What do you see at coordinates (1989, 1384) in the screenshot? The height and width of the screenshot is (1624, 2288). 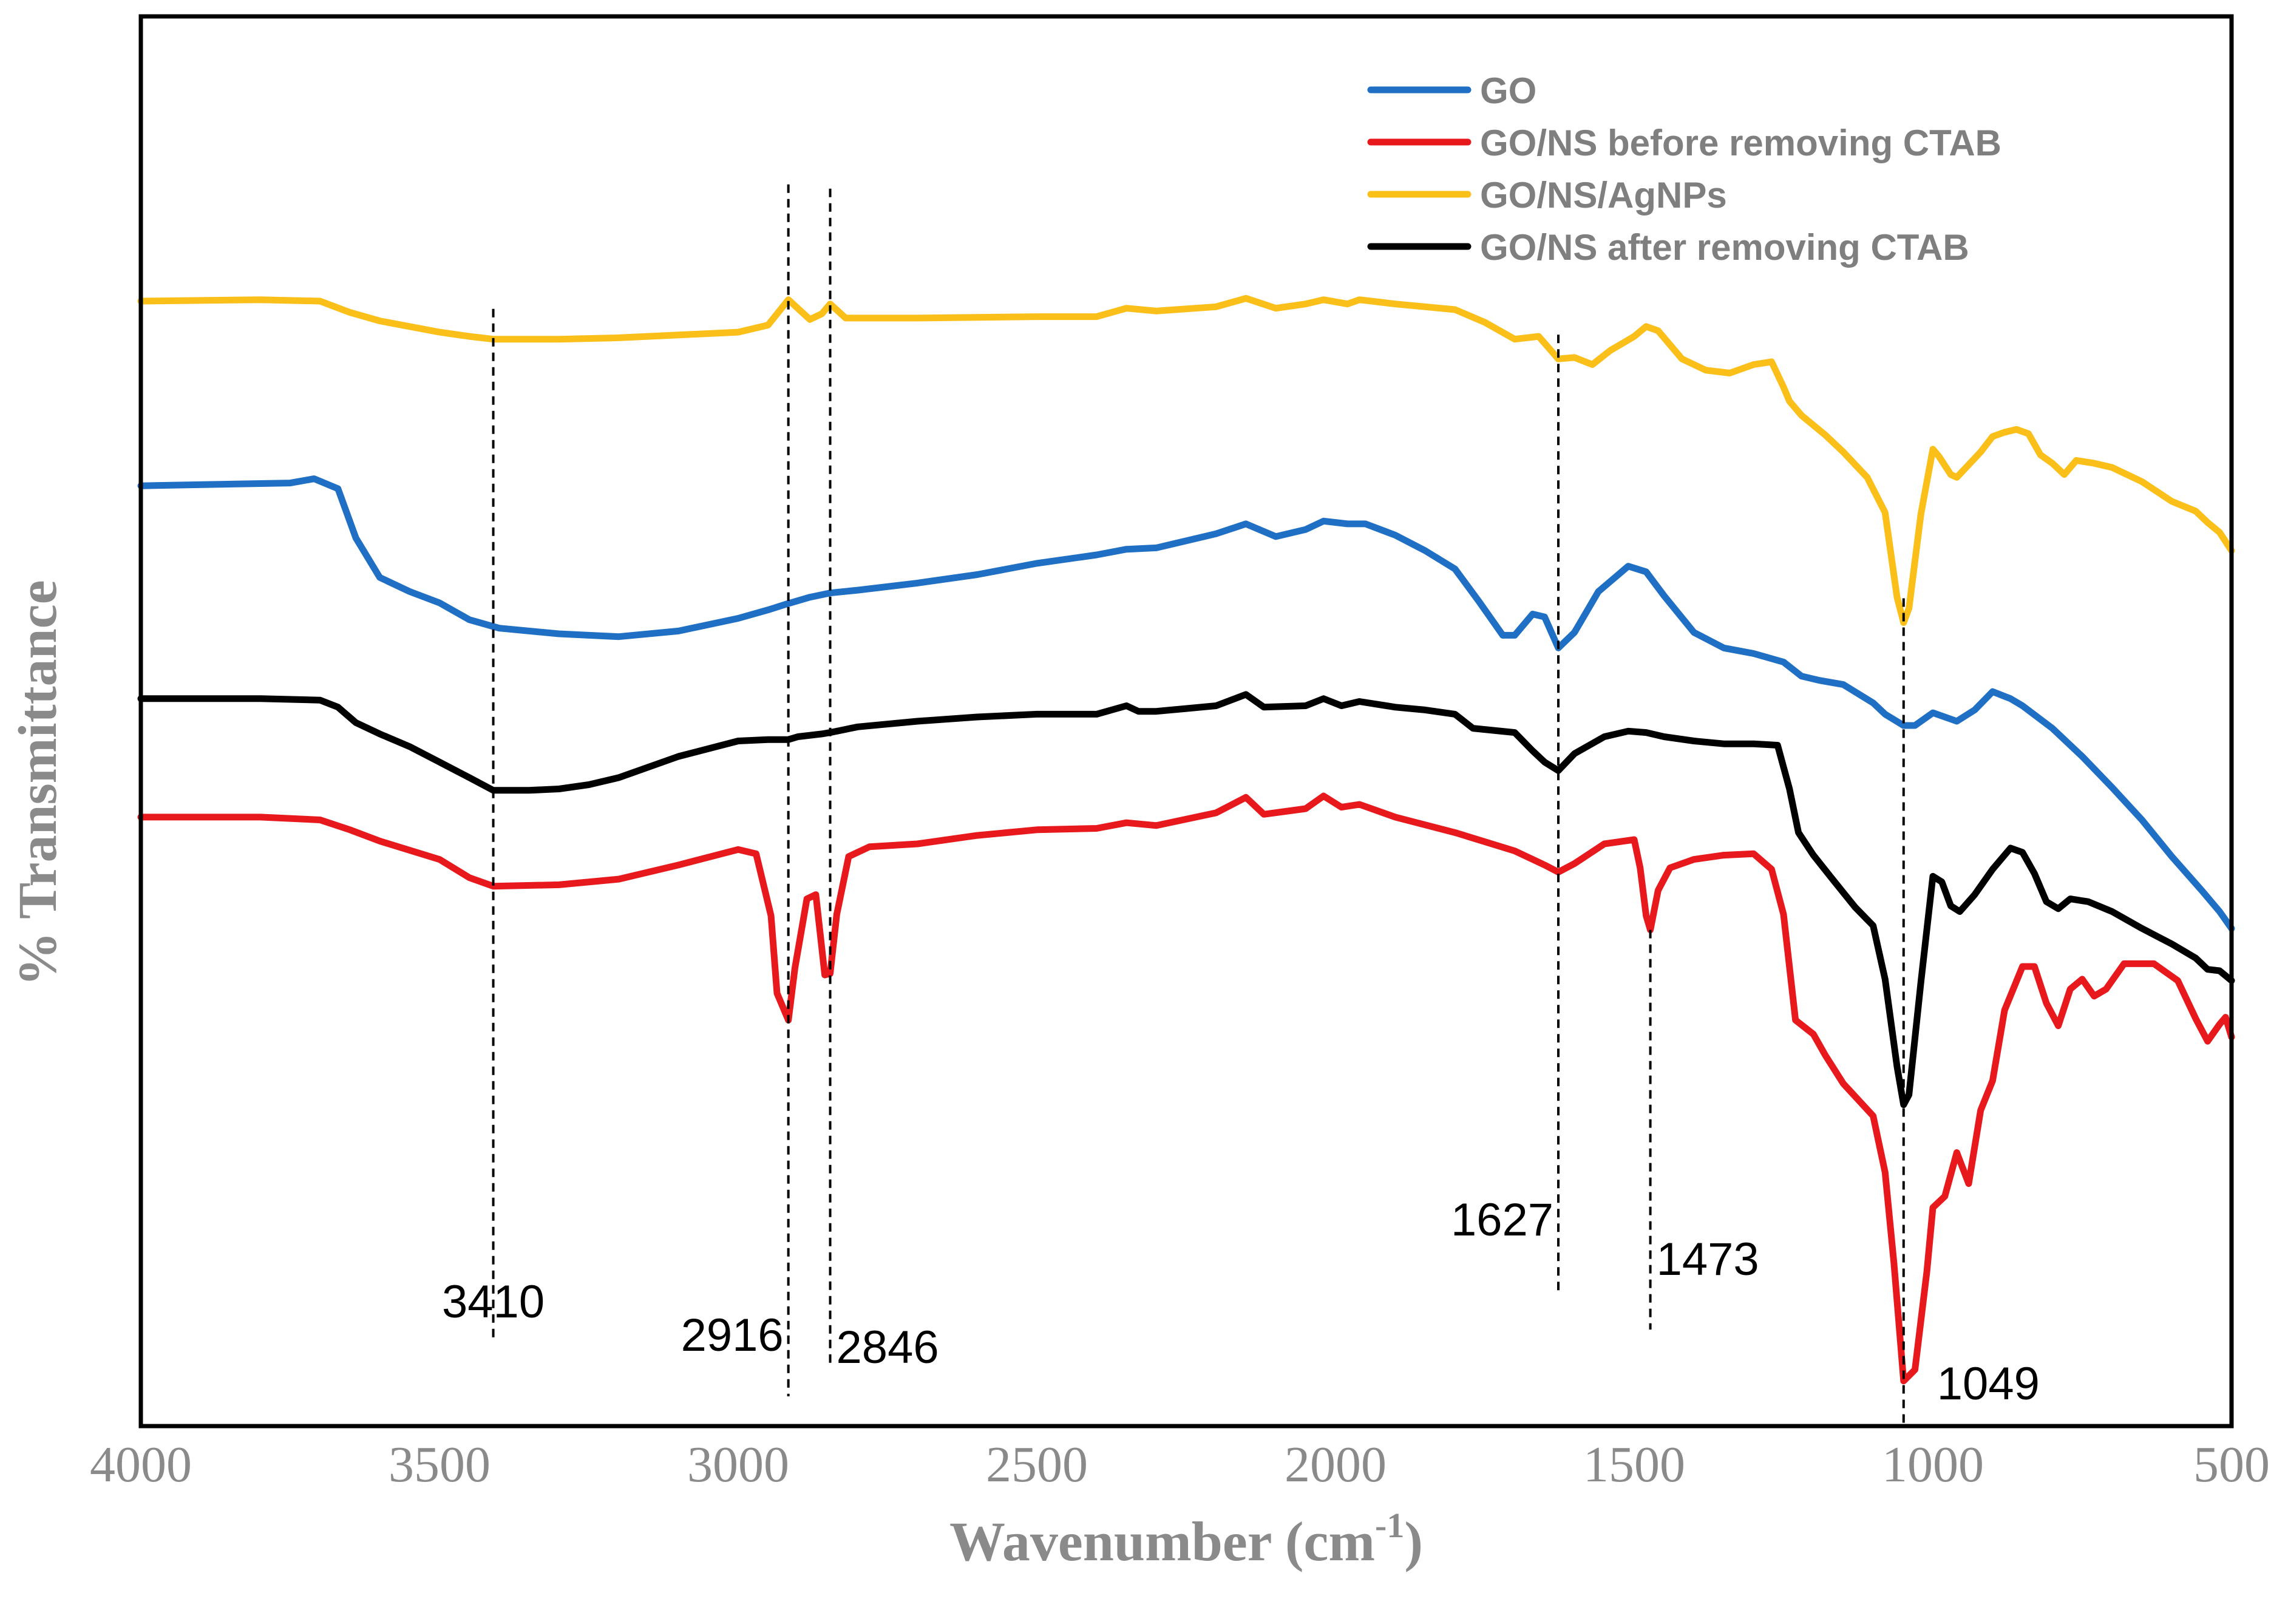 I see `peak-label-1049: 1049` at bounding box center [1989, 1384].